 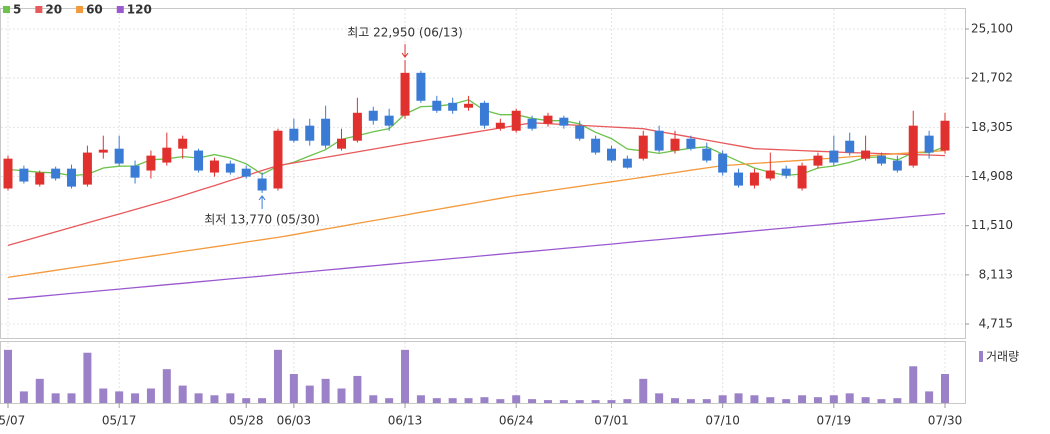 What do you see at coordinates (992, 28) in the screenshot?
I see `y-tick-label: 25,100` at bounding box center [992, 28].